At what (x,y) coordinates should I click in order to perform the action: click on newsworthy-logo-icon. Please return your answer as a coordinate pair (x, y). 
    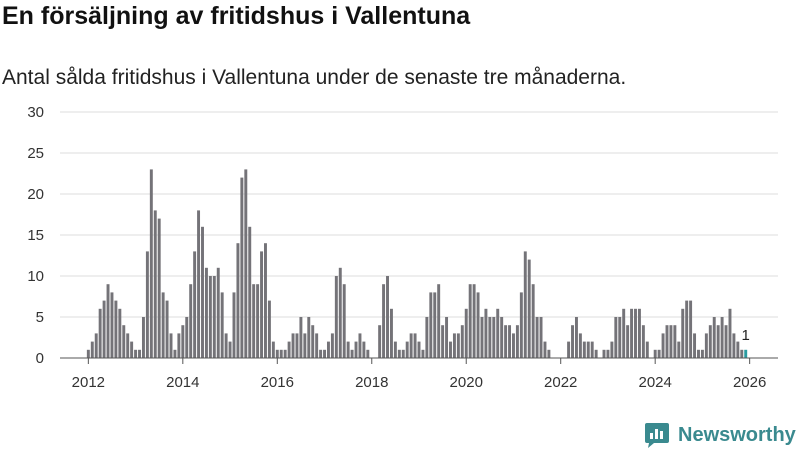
    Looking at the image, I should click on (657, 435).